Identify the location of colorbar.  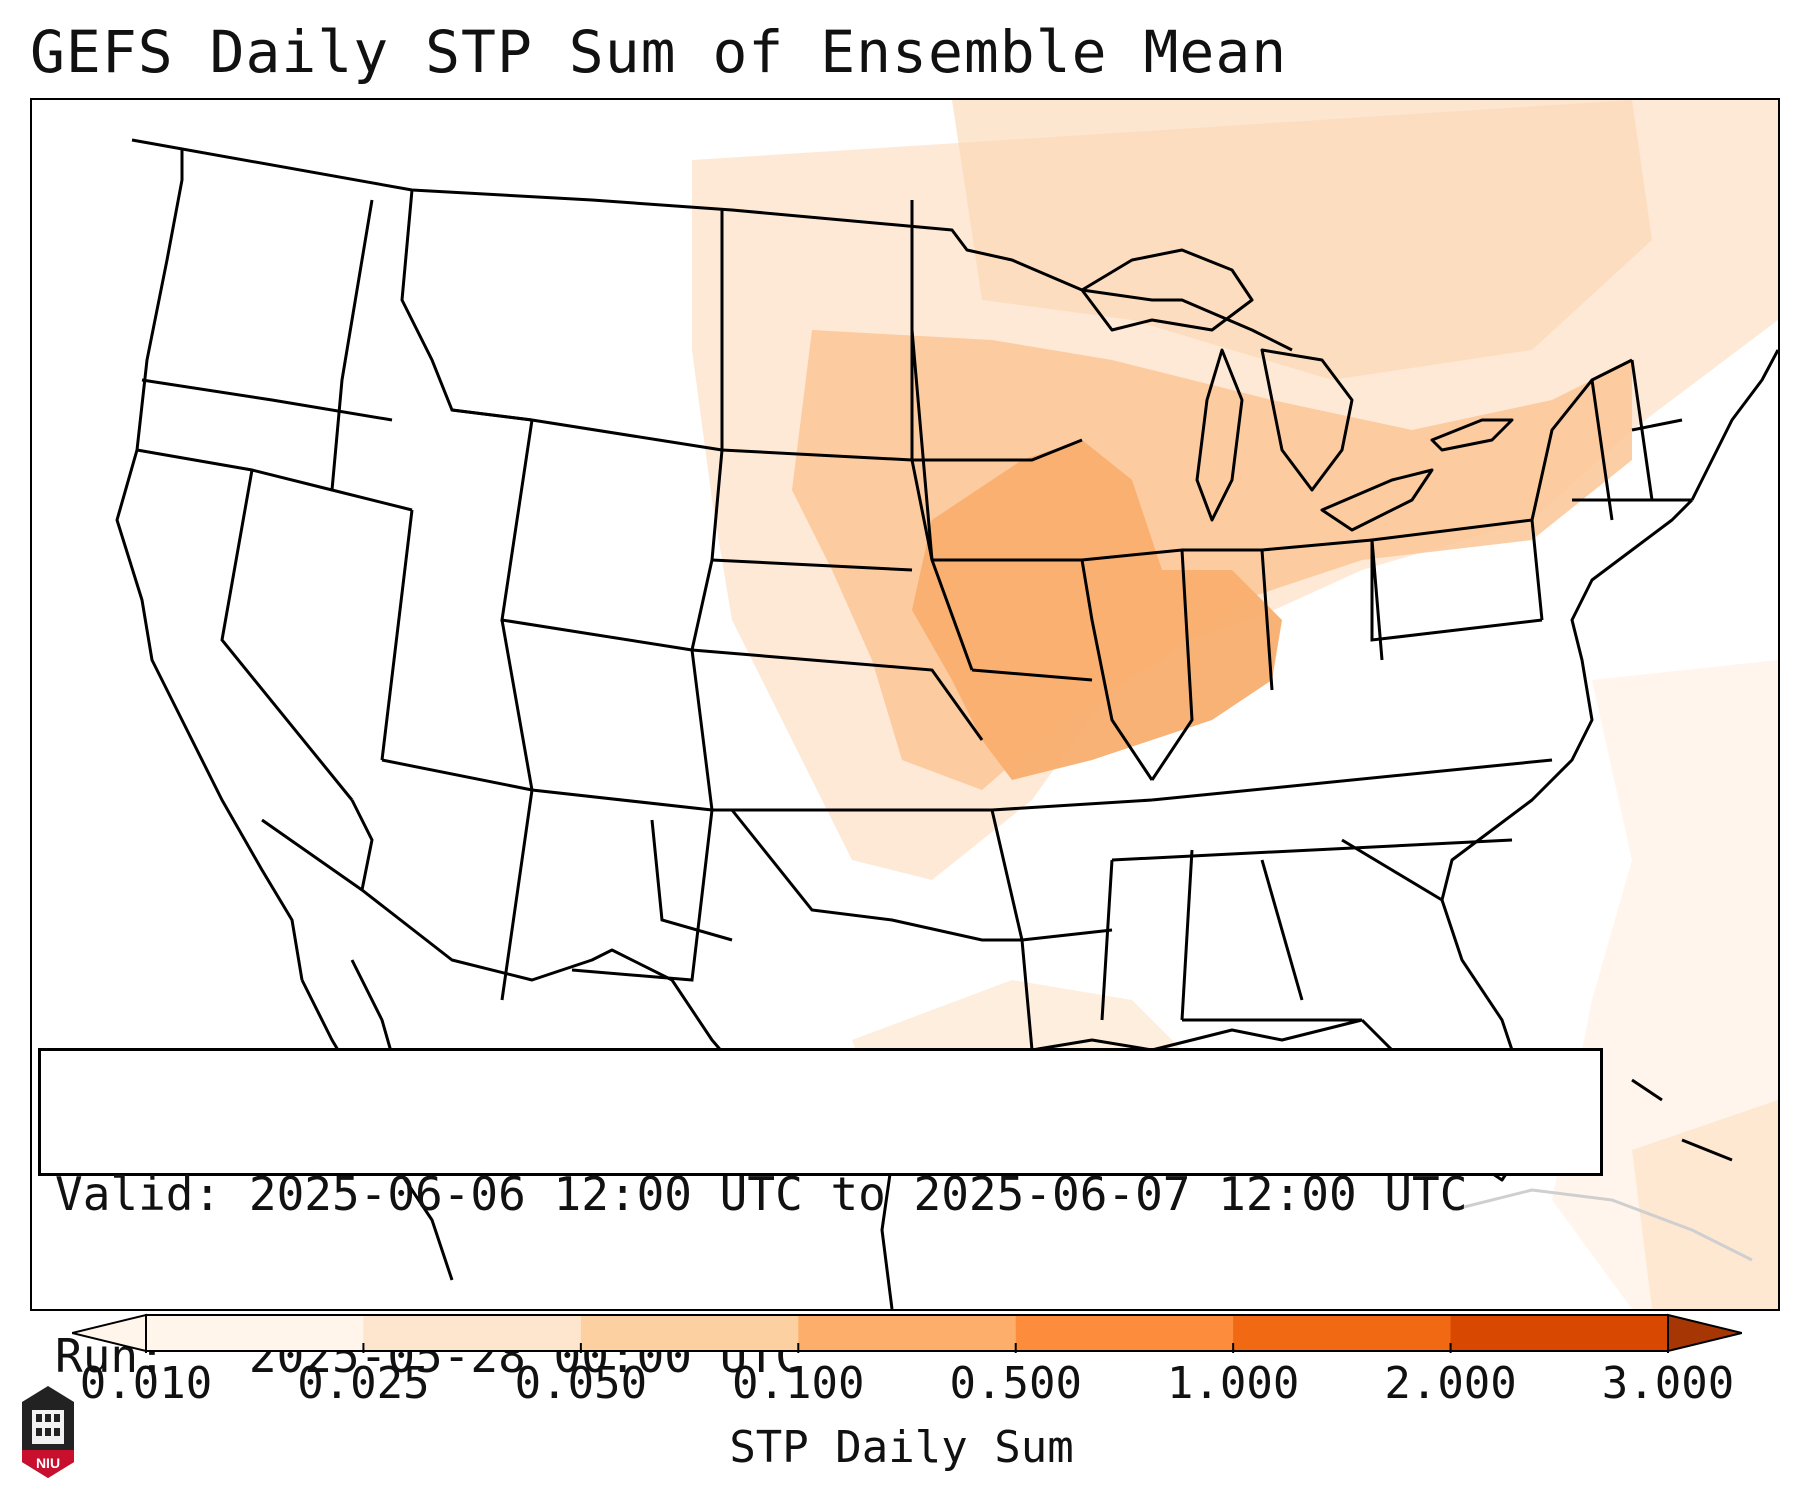
(907, 1333).